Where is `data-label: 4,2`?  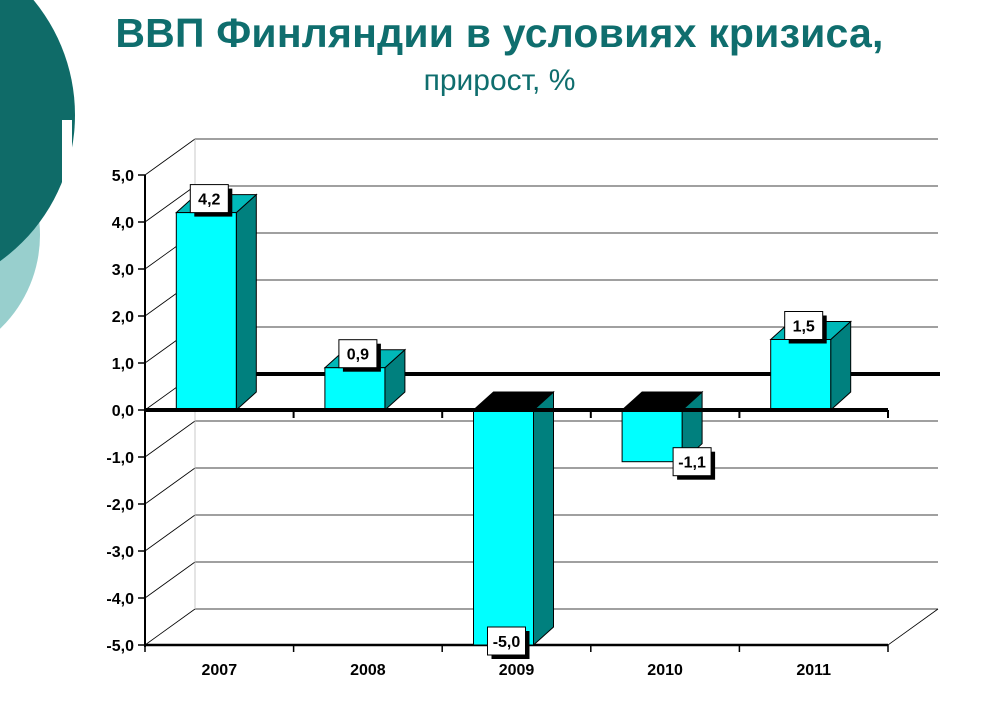
data-label: 4,2 is located at coordinates (209, 200).